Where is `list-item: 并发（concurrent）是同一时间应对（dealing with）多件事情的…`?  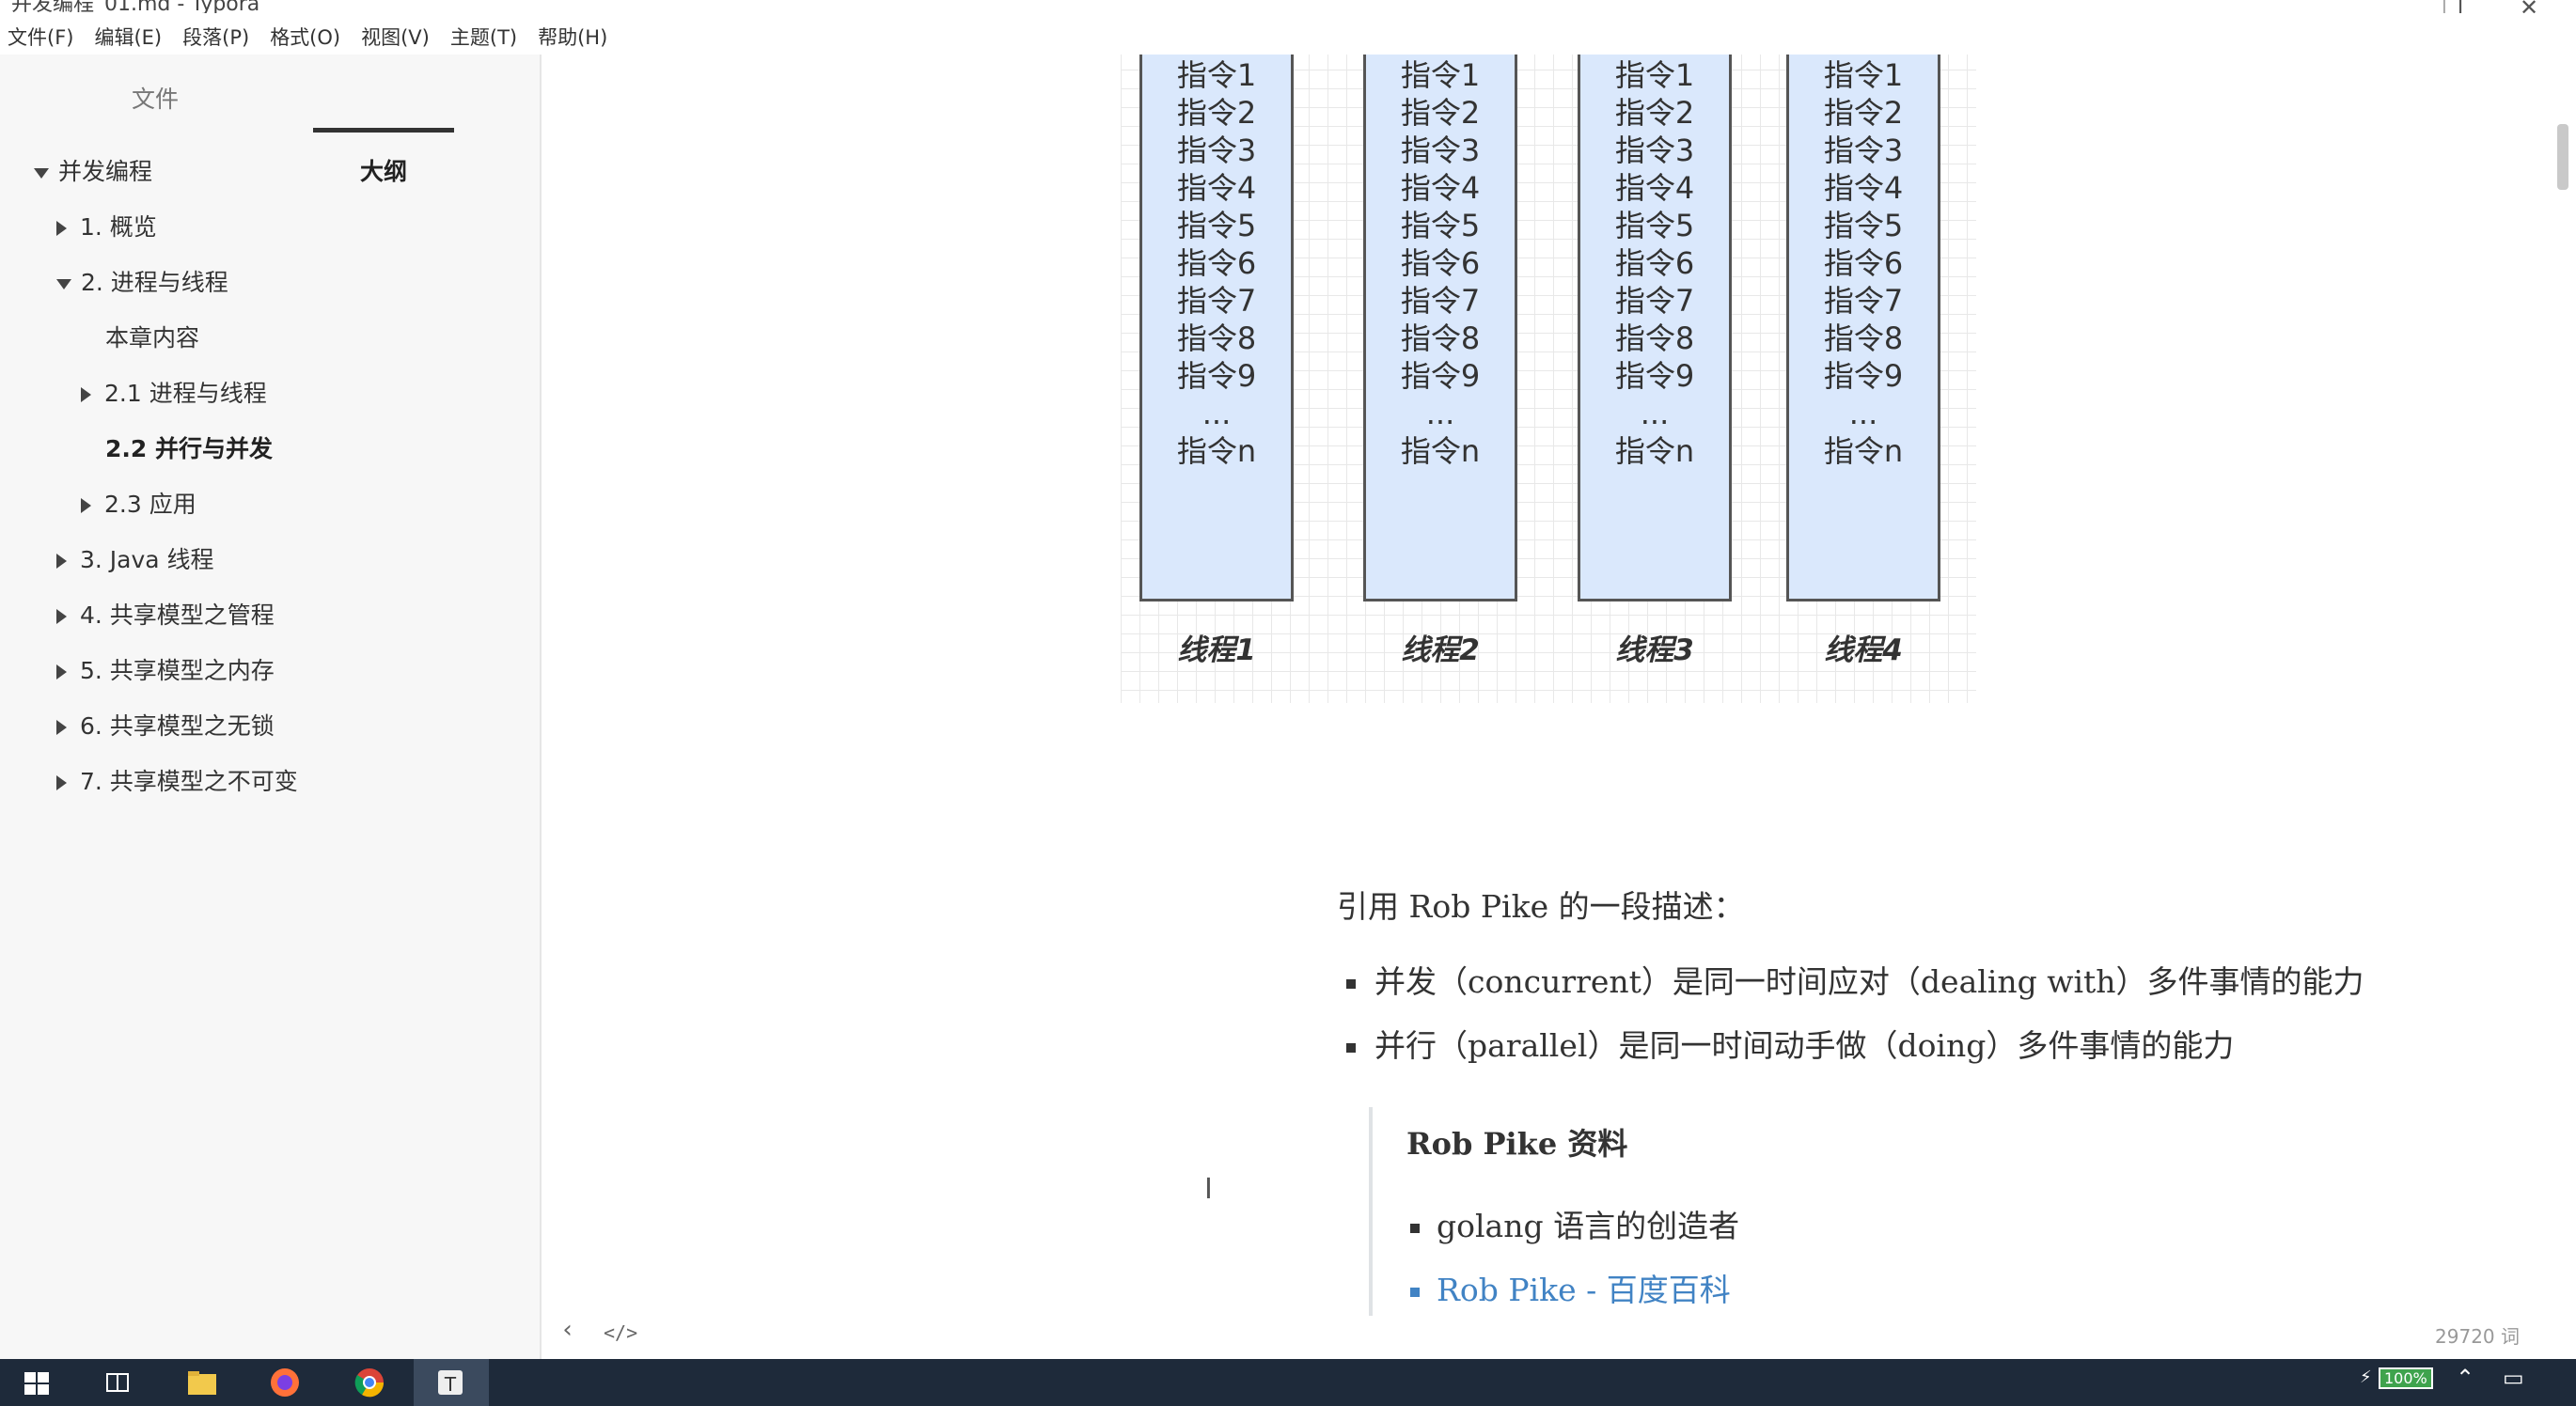
list-item: 并发（concurrent）是同一时间应对（dealing with）多件事情的… is located at coordinates (1851, 979).